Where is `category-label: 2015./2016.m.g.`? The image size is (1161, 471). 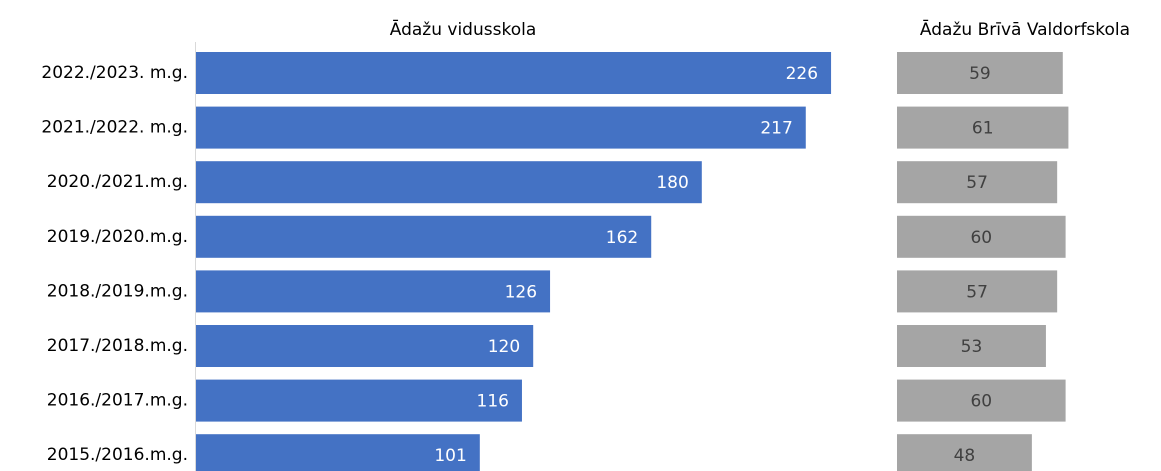
category-label: 2015./2016.m.g. is located at coordinates (117, 455).